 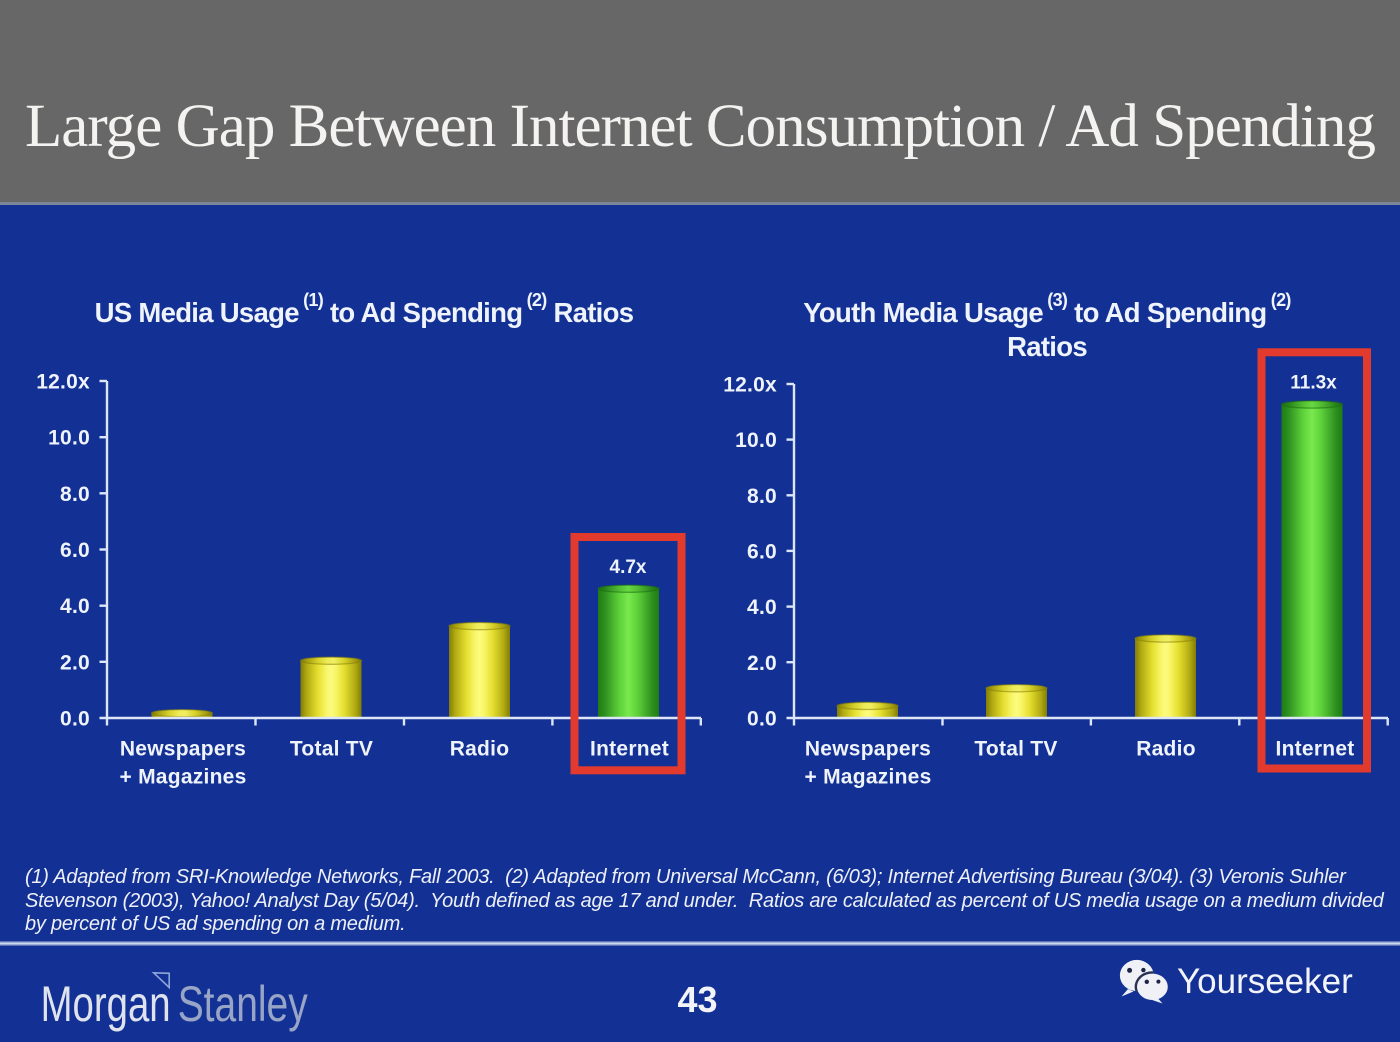 What do you see at coordinates (1047, 309) in the screenshot?
I see `svg-text:Youth Media Usage (3) to Ad Sp: Youth Media Usage (3) to Ad Spending (2)` at bounding box center [1047, 309].